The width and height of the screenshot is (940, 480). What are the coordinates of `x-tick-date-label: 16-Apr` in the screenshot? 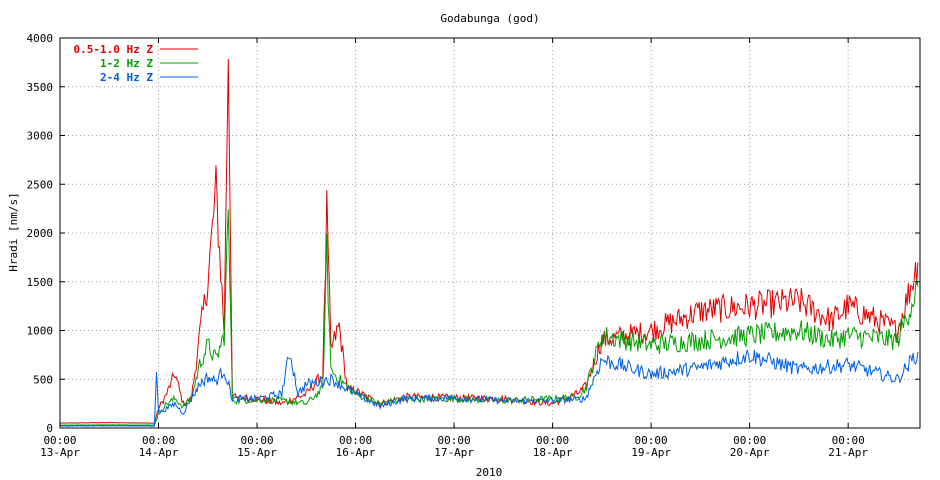 It's located at (356, 452).